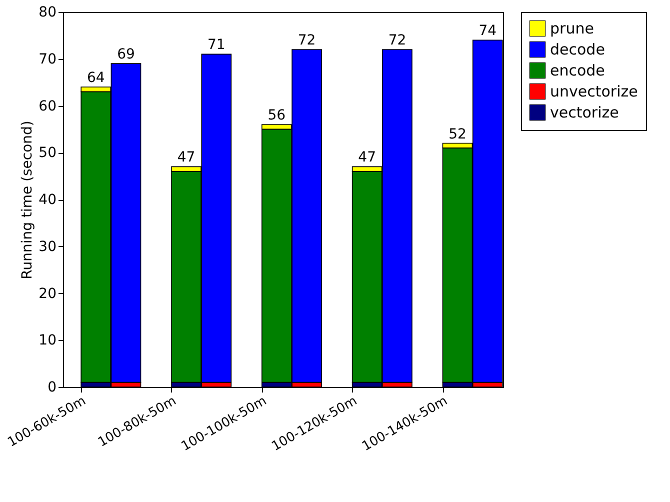 This screenshot has width=670, height=502. Describe the element at coordinates (577, 71) in the screenshot. I see `legend-label: encode` at that location.